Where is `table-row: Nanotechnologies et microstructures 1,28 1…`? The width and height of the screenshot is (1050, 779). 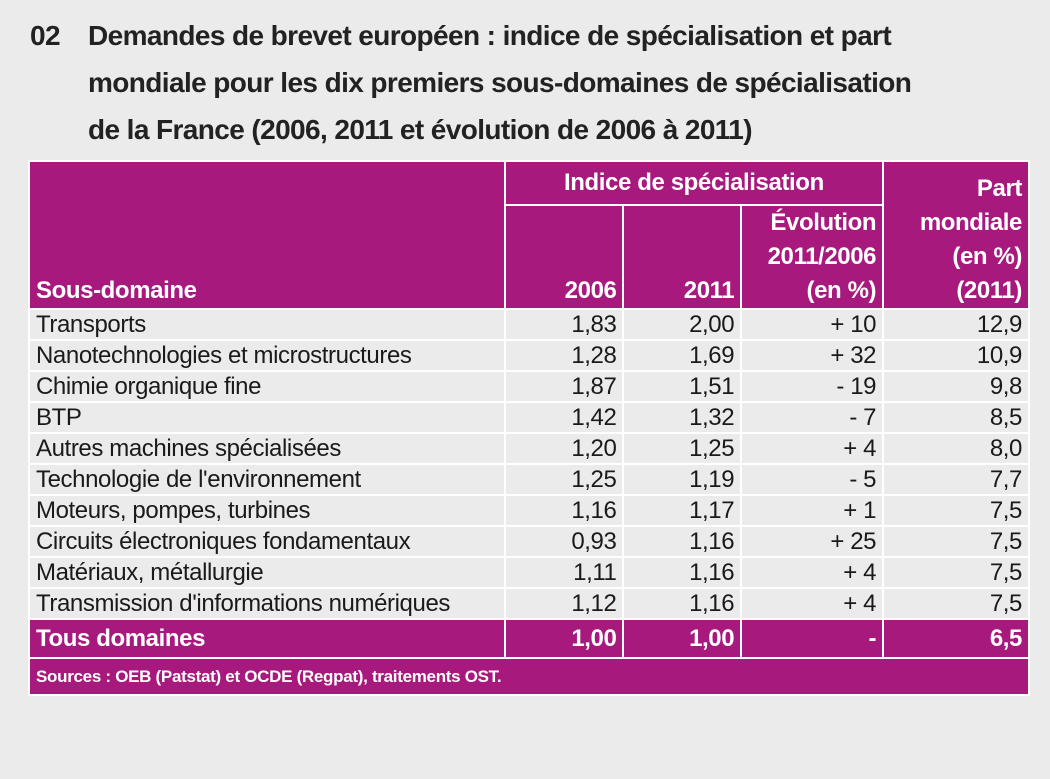 table-row: Nanotechnologies et microstructures 1,28 1… is located at coordinates (529, 355).